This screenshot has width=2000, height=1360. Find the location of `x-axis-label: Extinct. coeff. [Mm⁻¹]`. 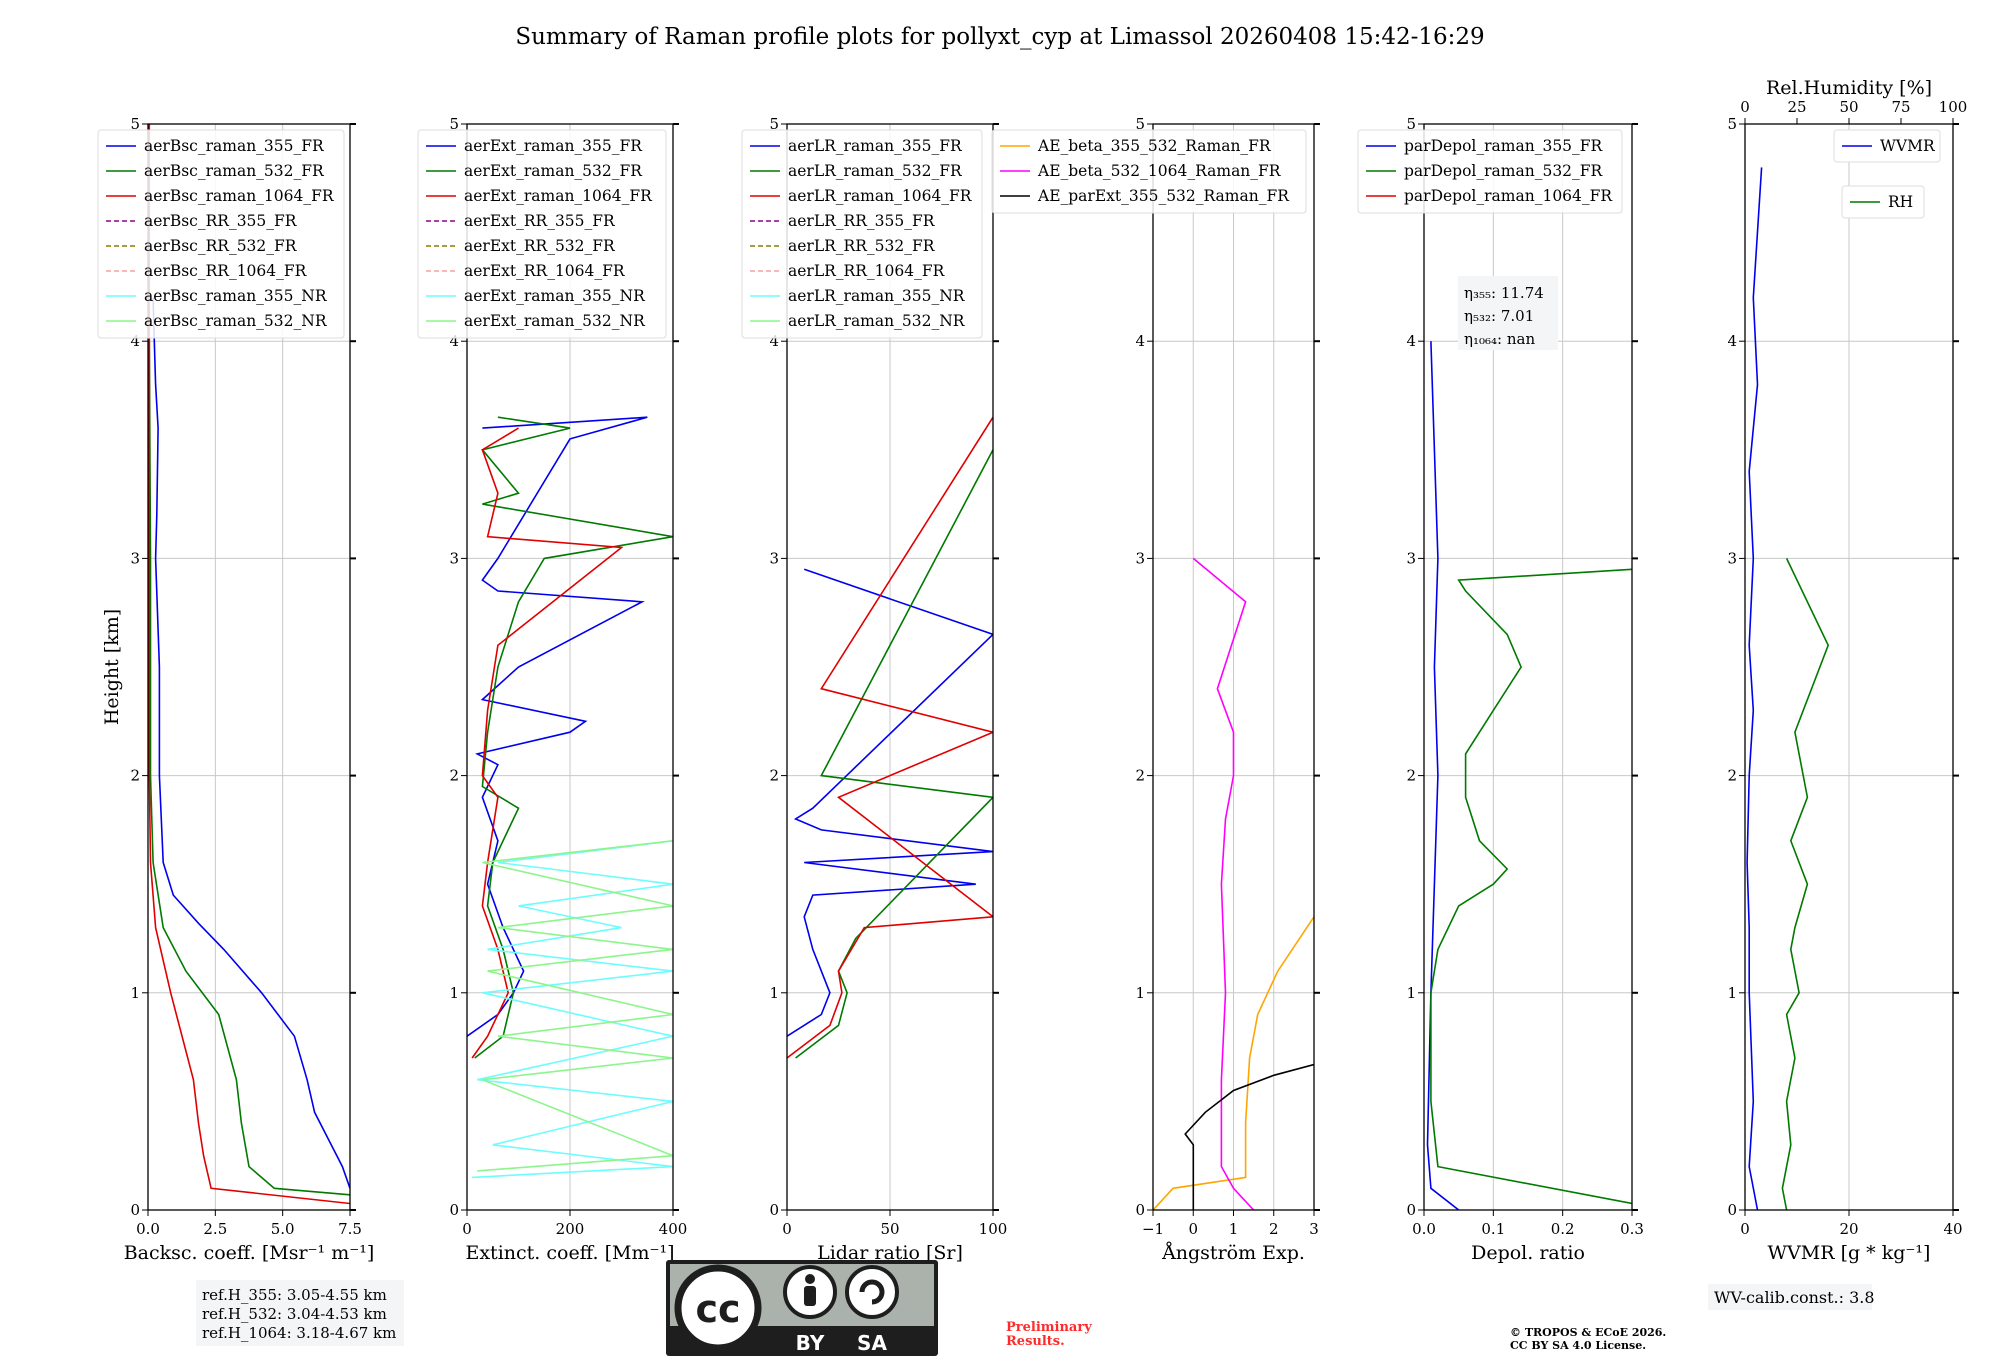

x-axis-label: Extinct. coeff. [Mm⁻¹] is located at coordinates (569, 1253).